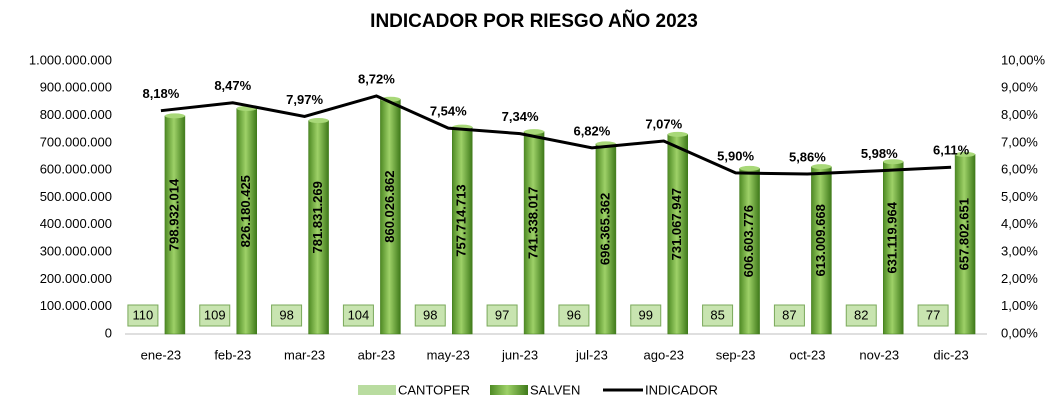 The image size is (1054, 410). I want to click on y2-tick-label: 7,00%, so click(1019, 141).